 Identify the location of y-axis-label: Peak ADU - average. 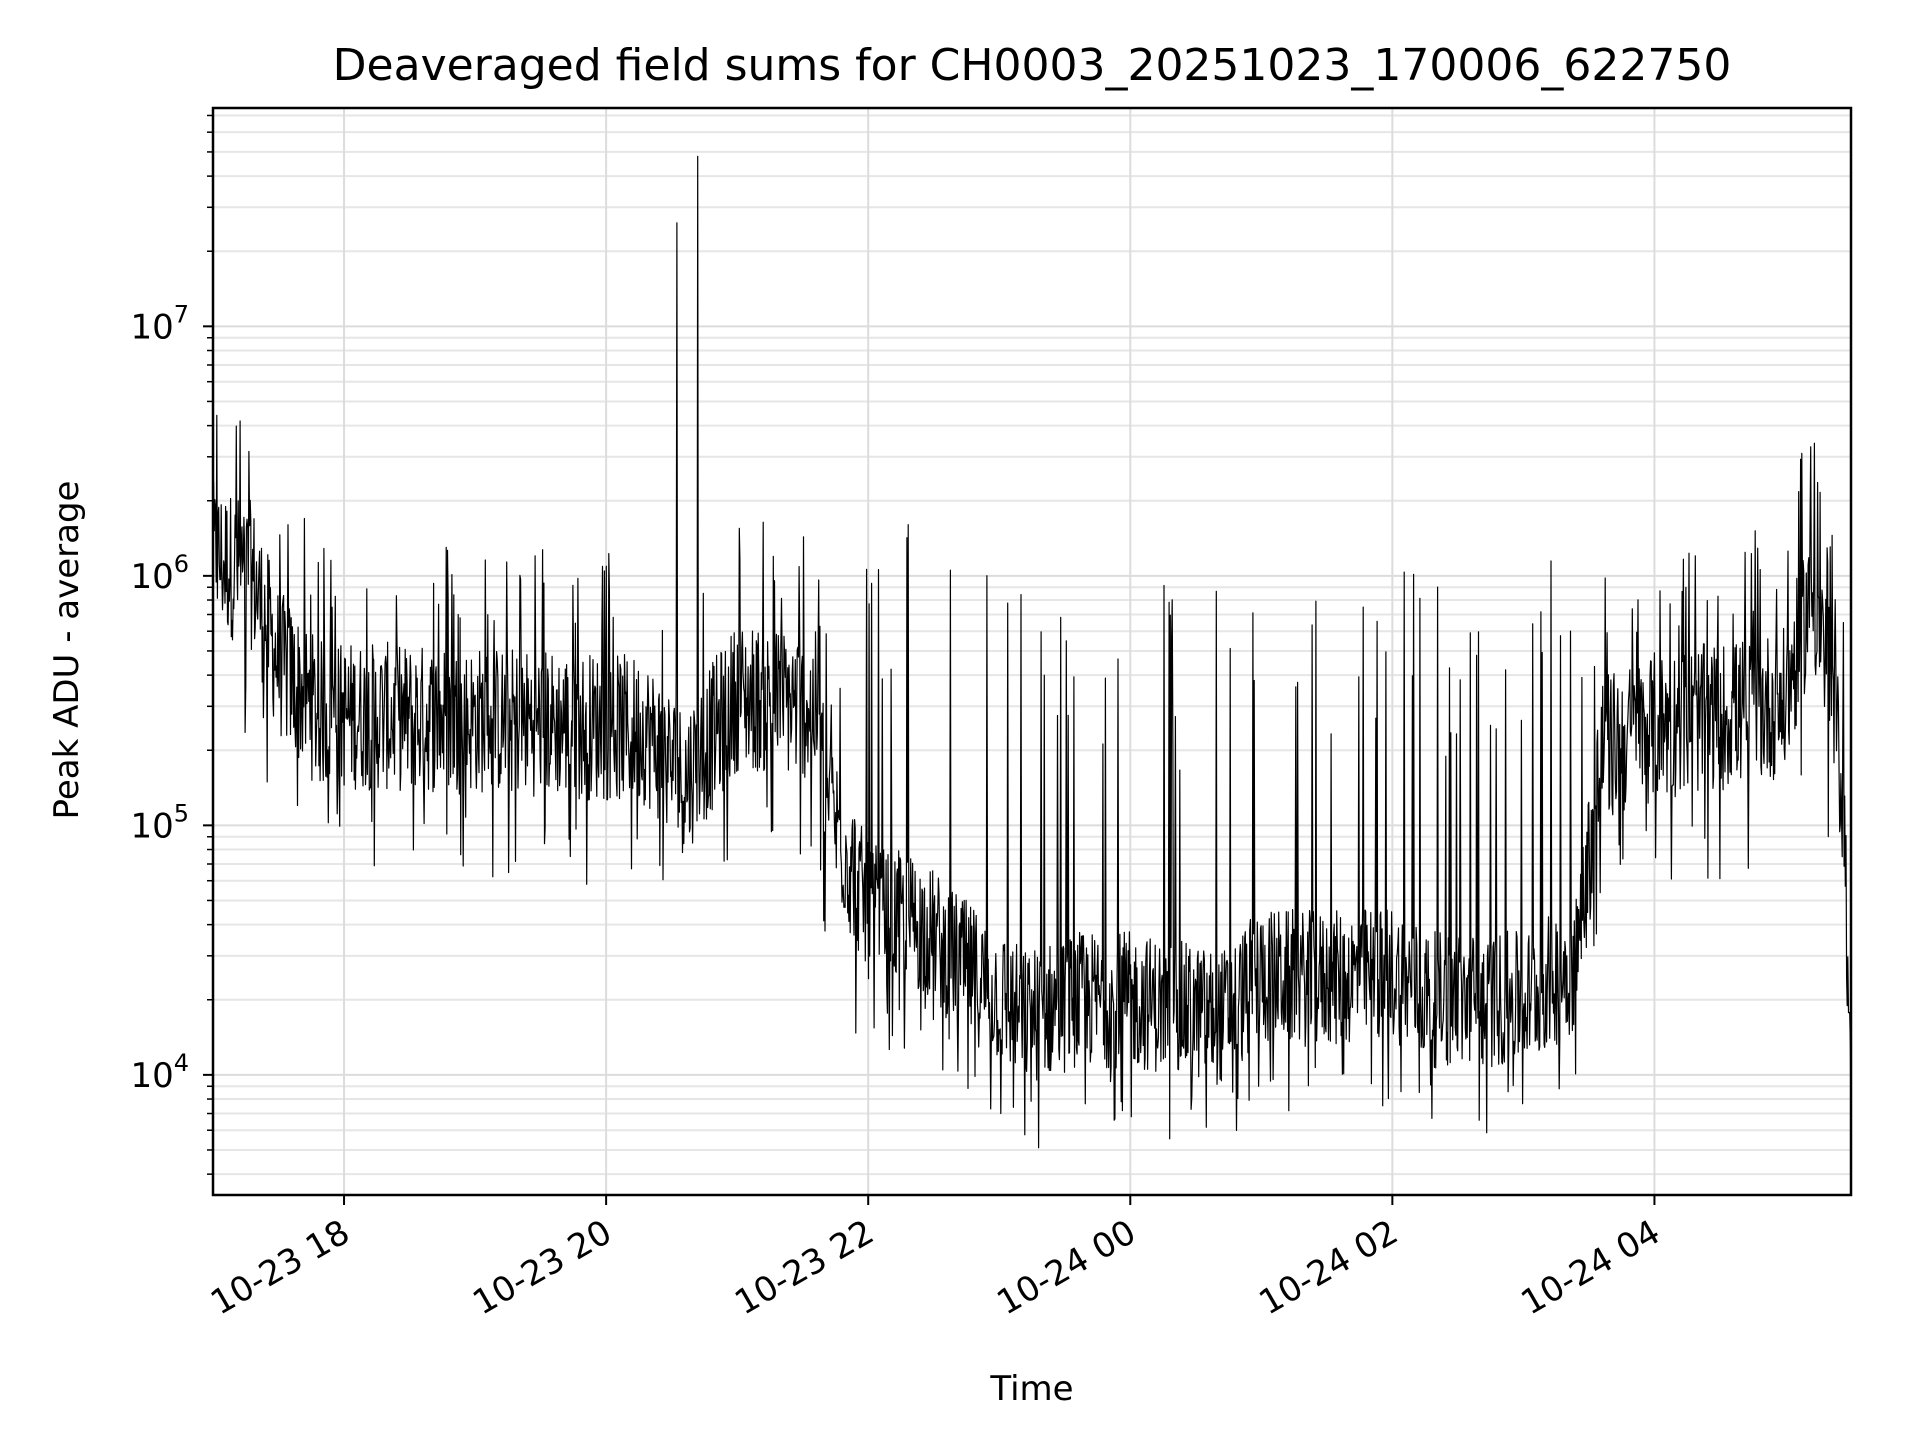
(67, 650).